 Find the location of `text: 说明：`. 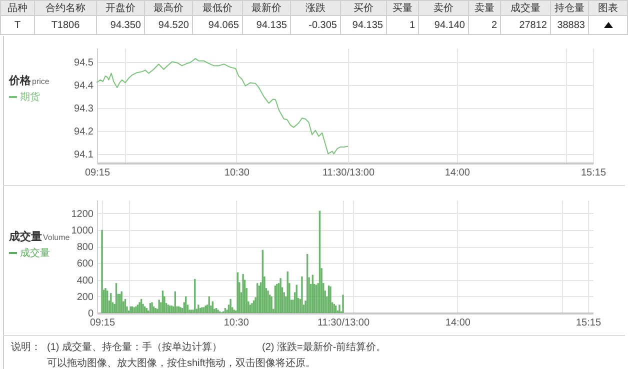

text: 说明： is located at coordinates (26, 348).